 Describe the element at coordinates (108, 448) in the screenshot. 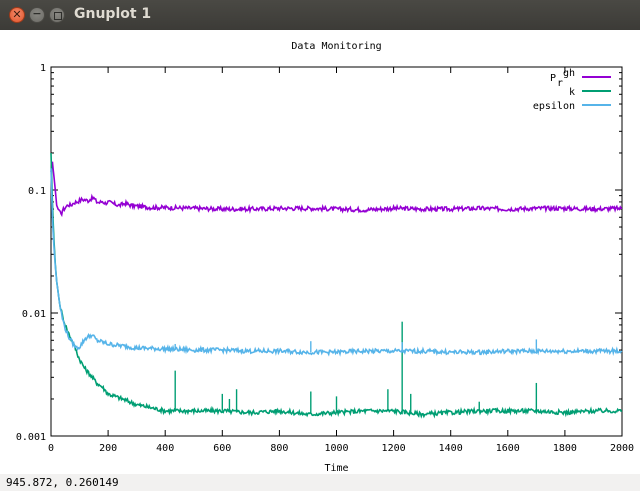

I see `x-tick-label: 200` at that location.